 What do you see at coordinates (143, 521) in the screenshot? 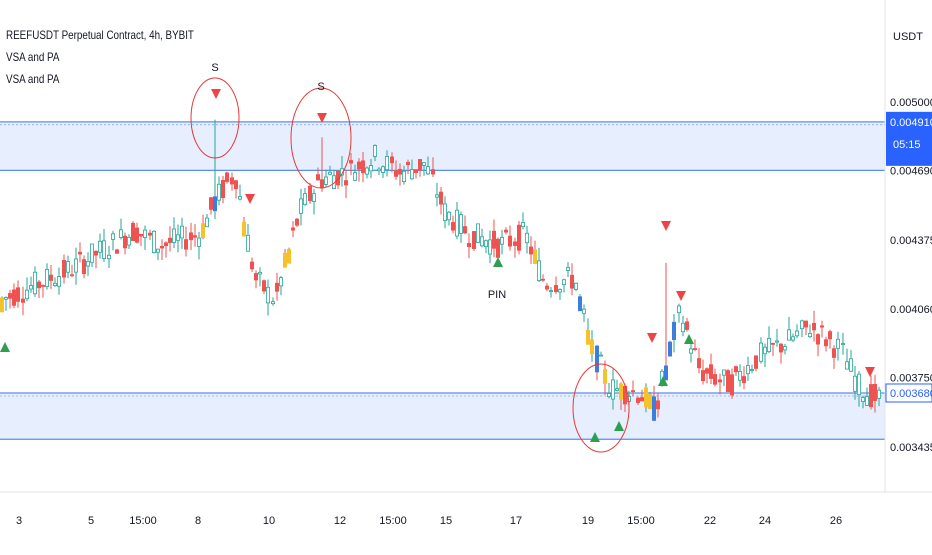
I see `x-tick-label: 15:00` at bounding box center [143, 521].